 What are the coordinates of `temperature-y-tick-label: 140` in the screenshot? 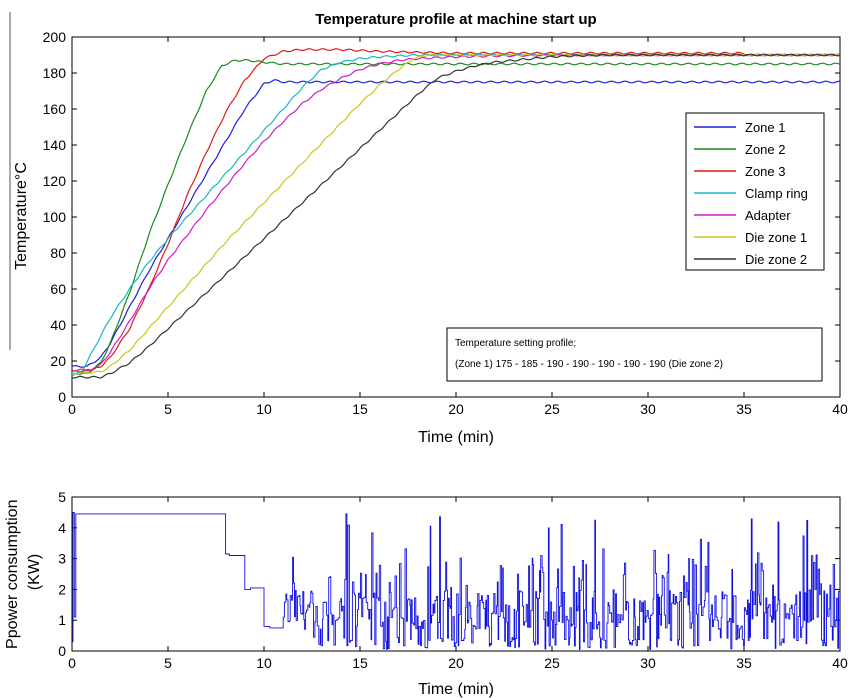 It's located at (55, 145).